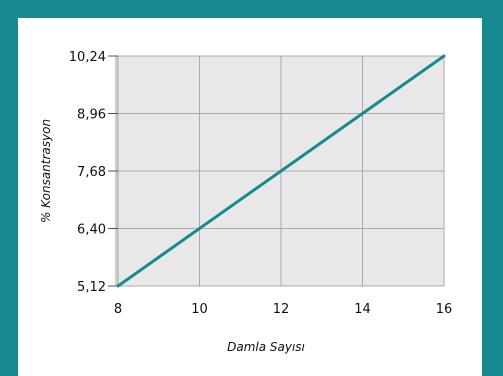  I want to click on x-axis-ticks: 8 10 12 14 16, so click(283, 309).